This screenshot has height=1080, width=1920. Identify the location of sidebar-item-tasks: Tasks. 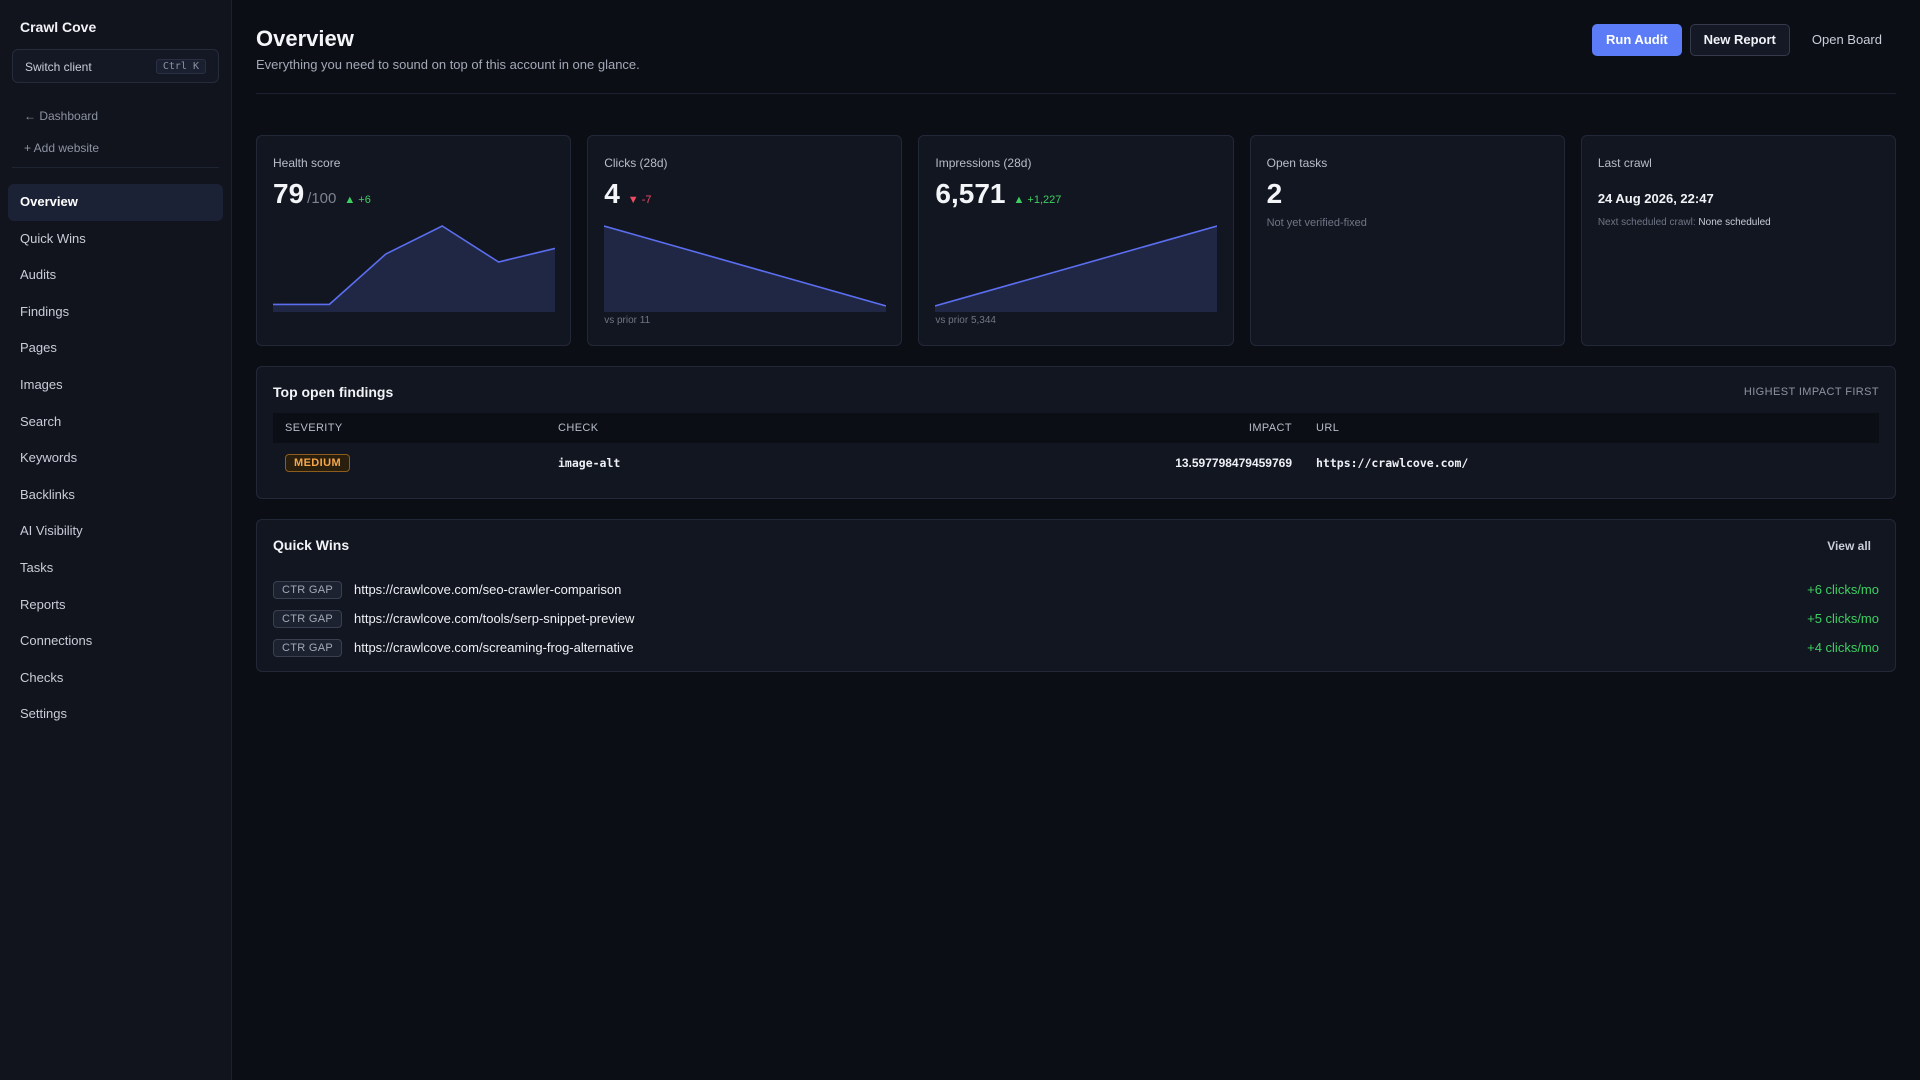
(37, 567).